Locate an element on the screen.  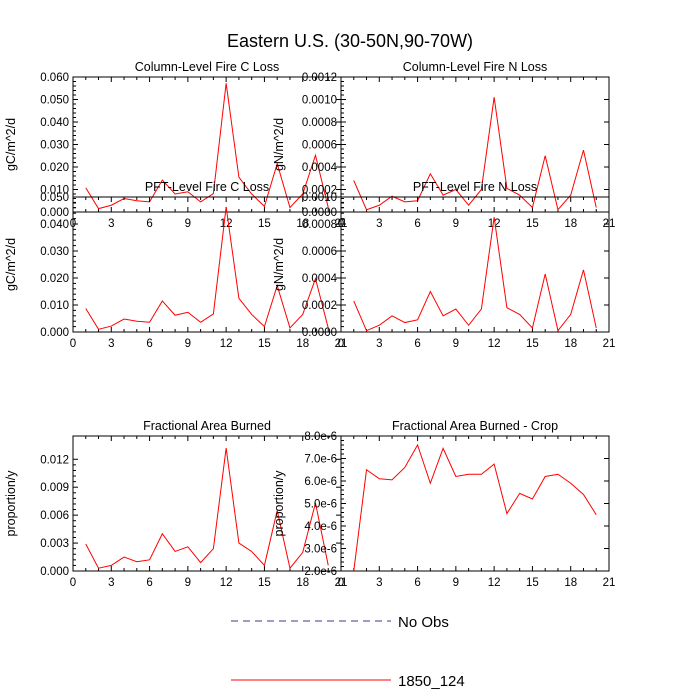
y-tick-label: 0.040 is located at coordinates (54, 123).